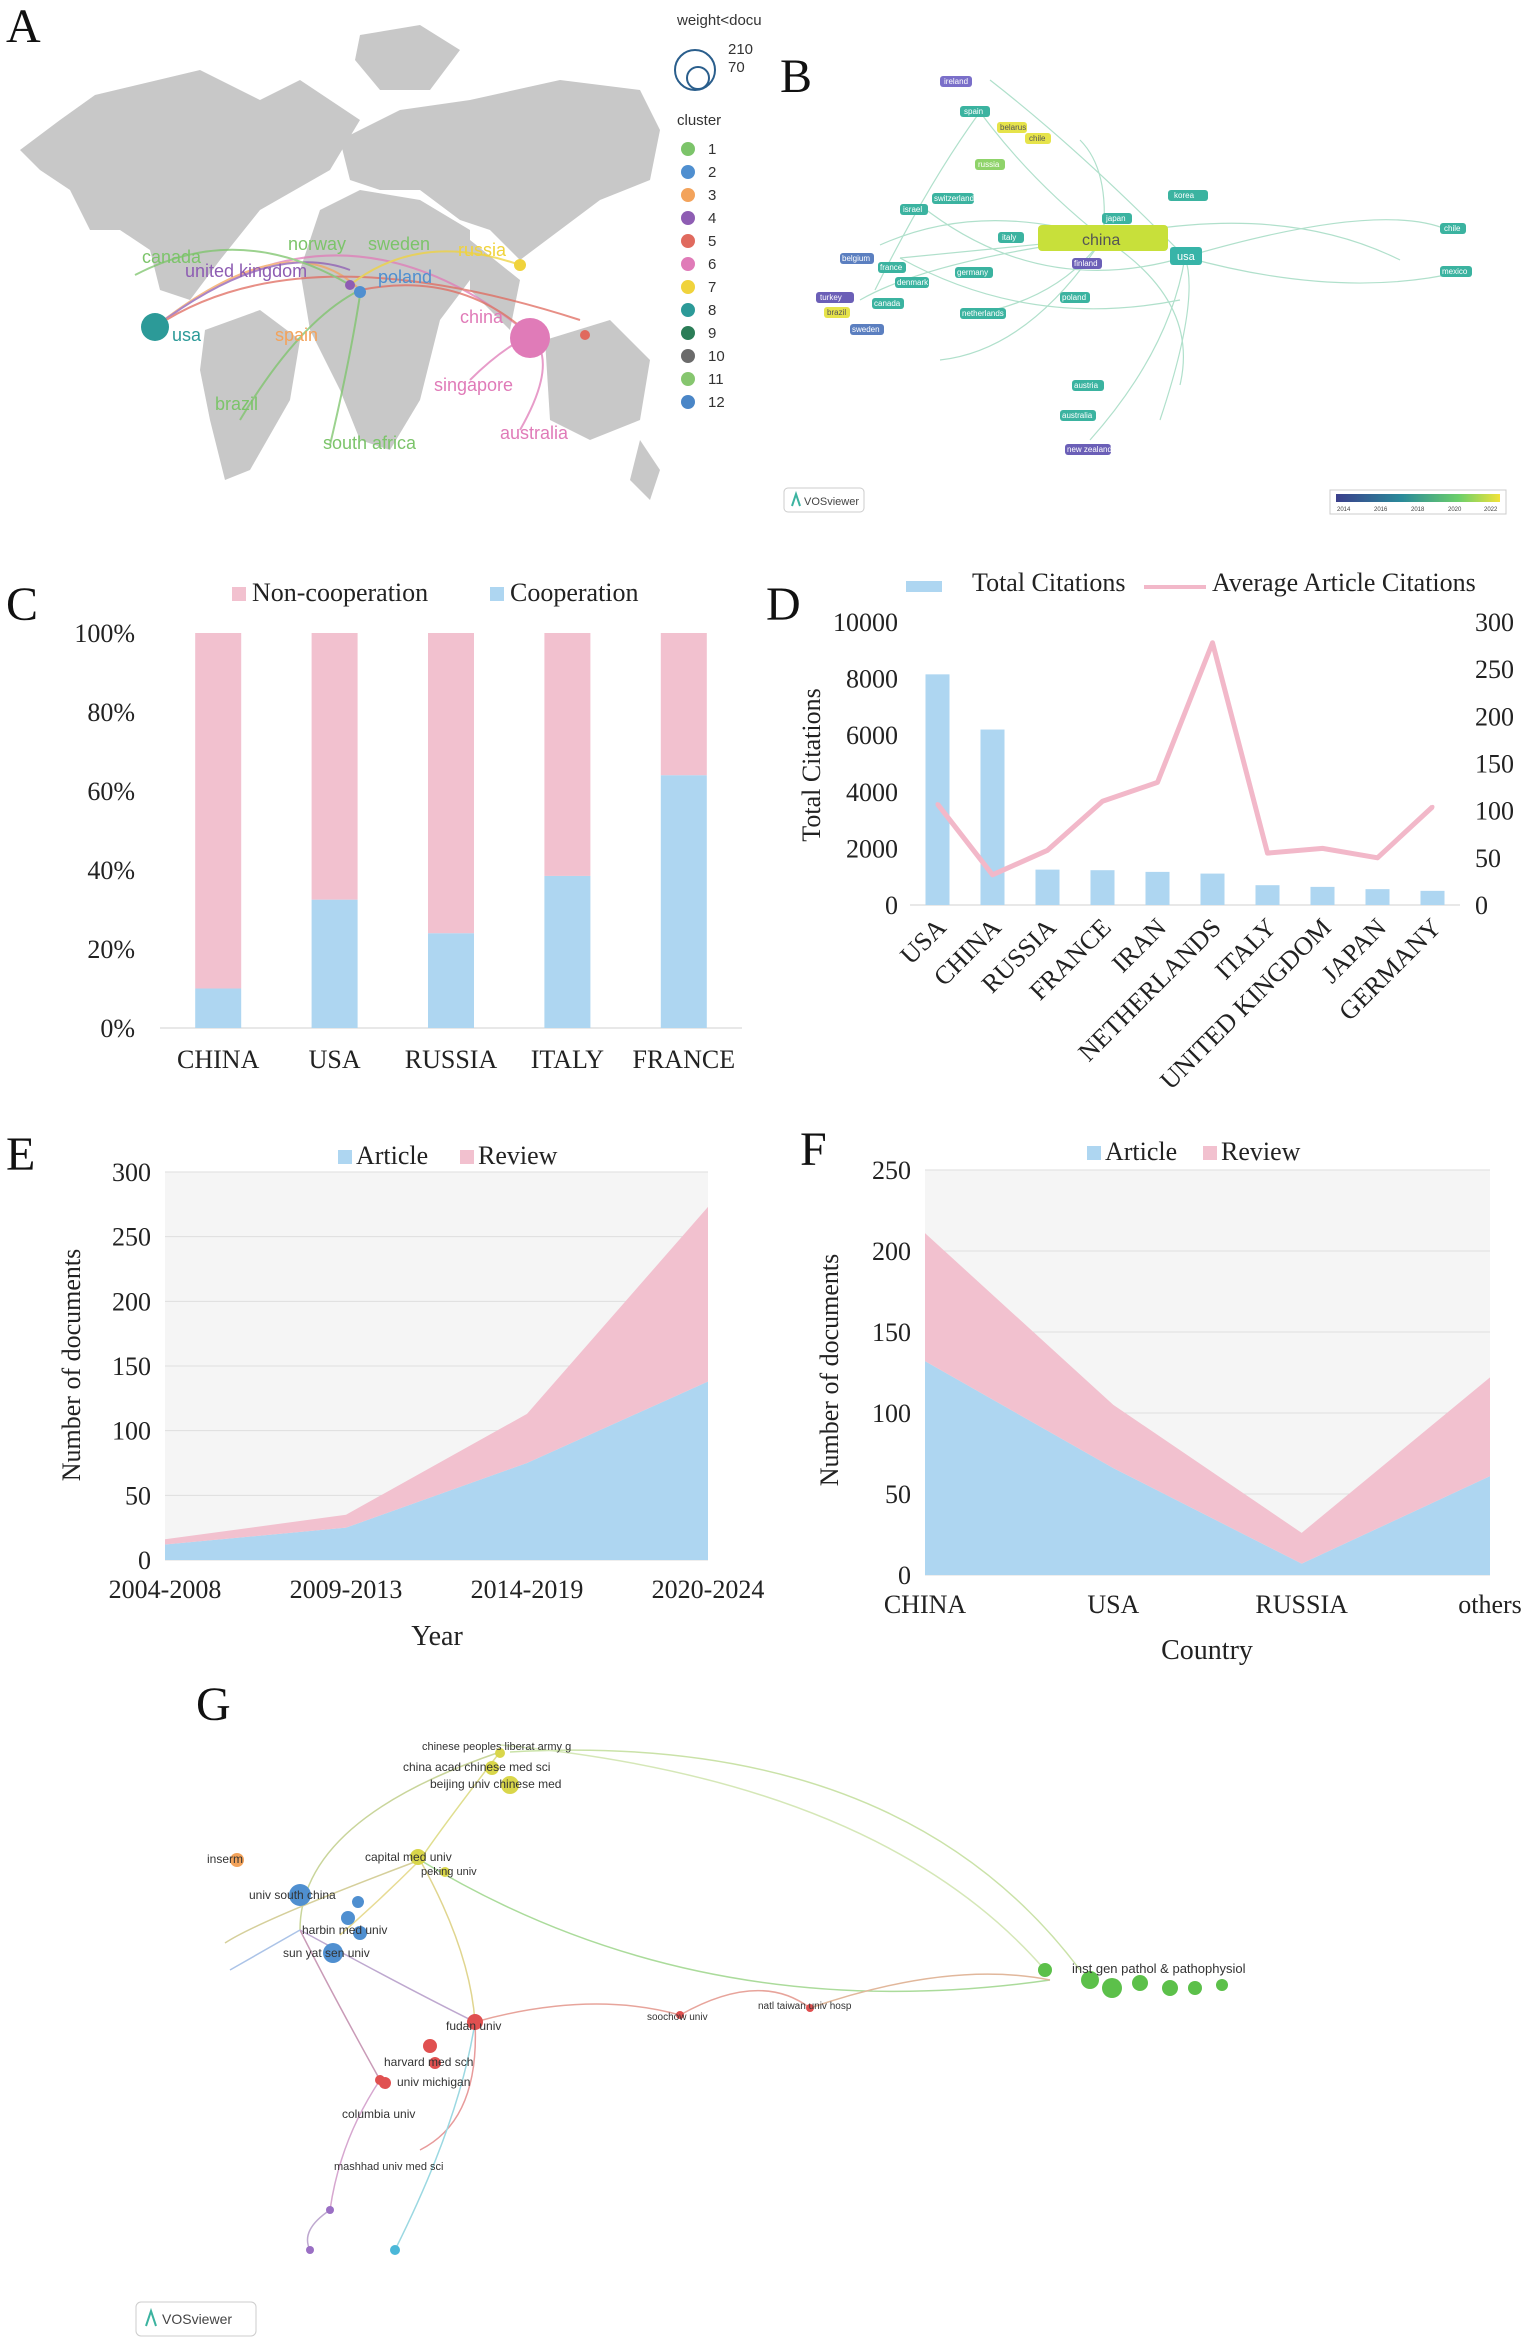 This screenshot has width=1536, height=2342. What do you see at coordinates (225, 1859) in the screenshot?
I see `g-label-inserm: inserm` at bounding box center [225, 1859].